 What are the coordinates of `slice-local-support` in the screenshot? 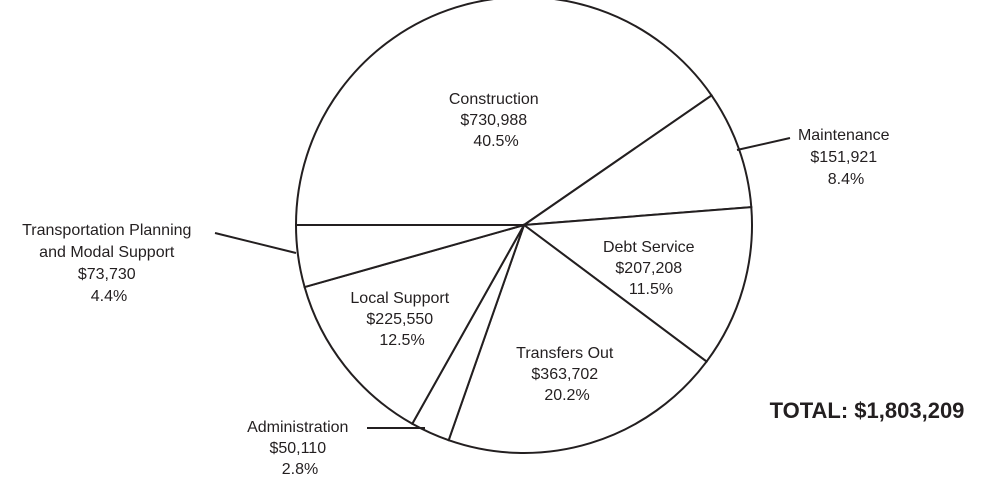 It's located at (415, 324).